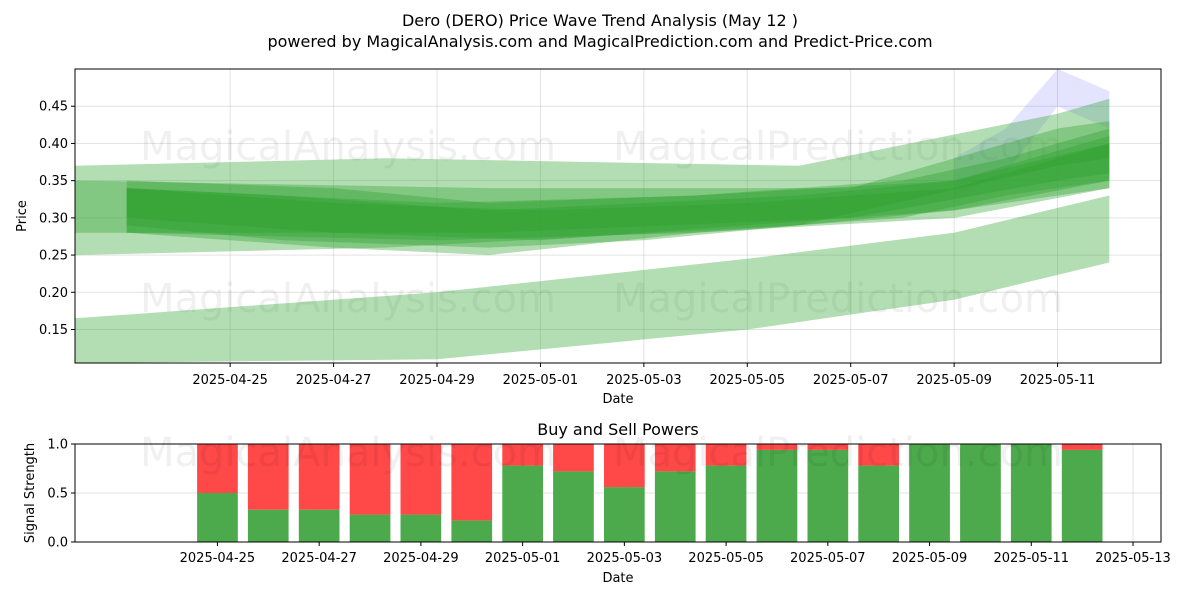  Describe the element at coordinates (726, 558) in the screenshot. I see `signal-x-tick-label: 2025-05-05` at that location.